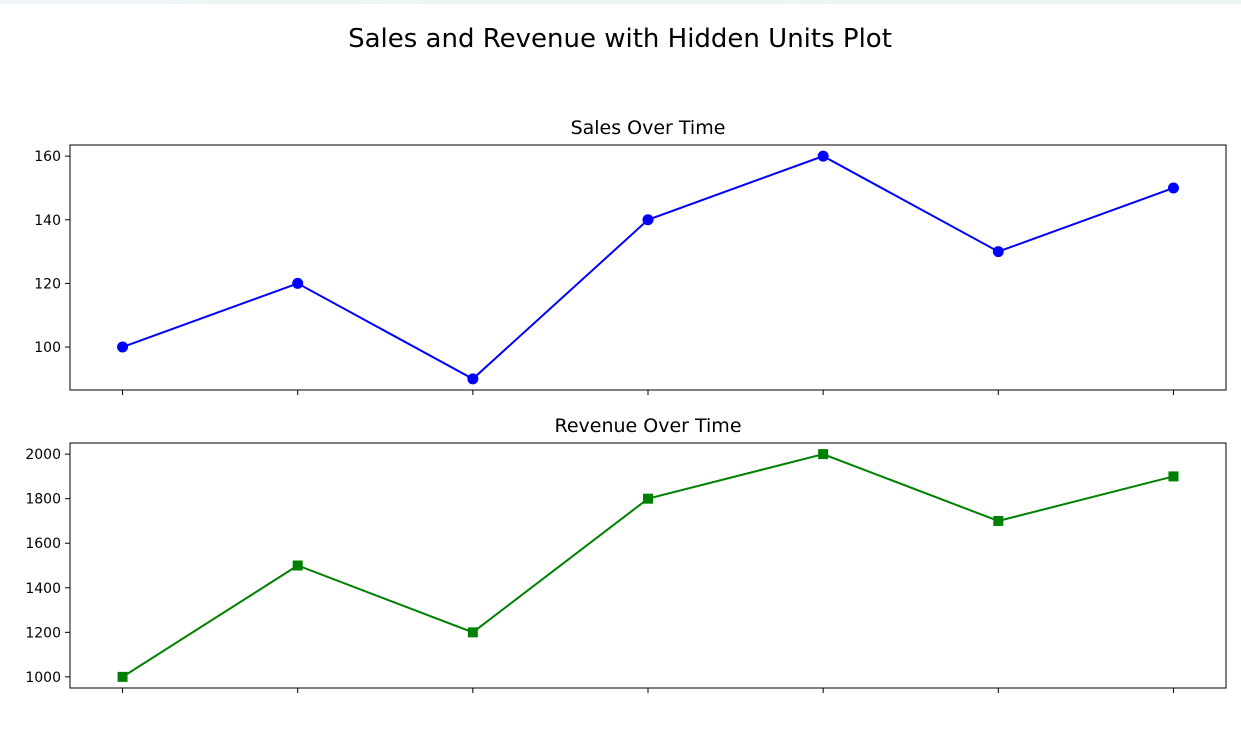  Describe the element at coordinates (43, 455) in the screenshot. I see `y-tick-label: 2000` at that location.